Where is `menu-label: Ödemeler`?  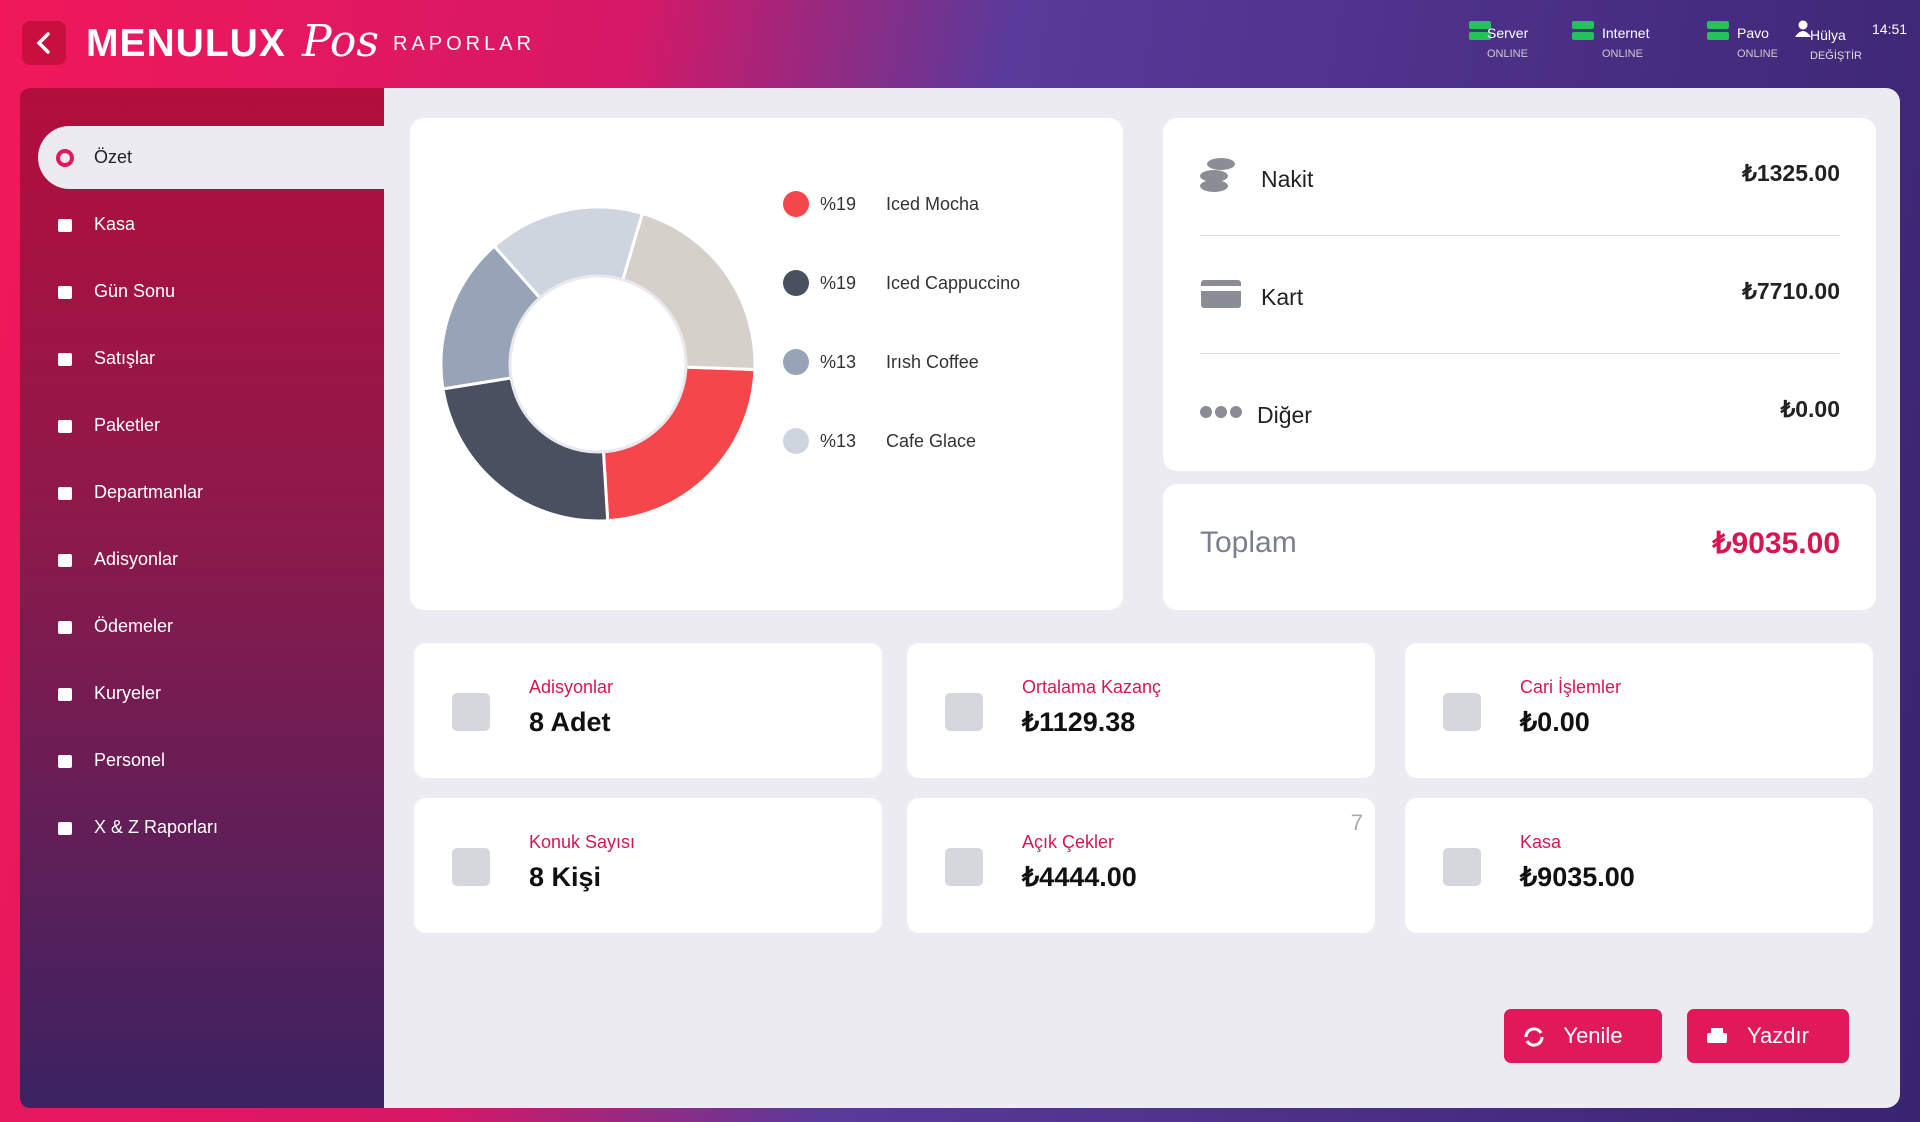
menu-label: Ödemeler is located at coordinates (134, 626).